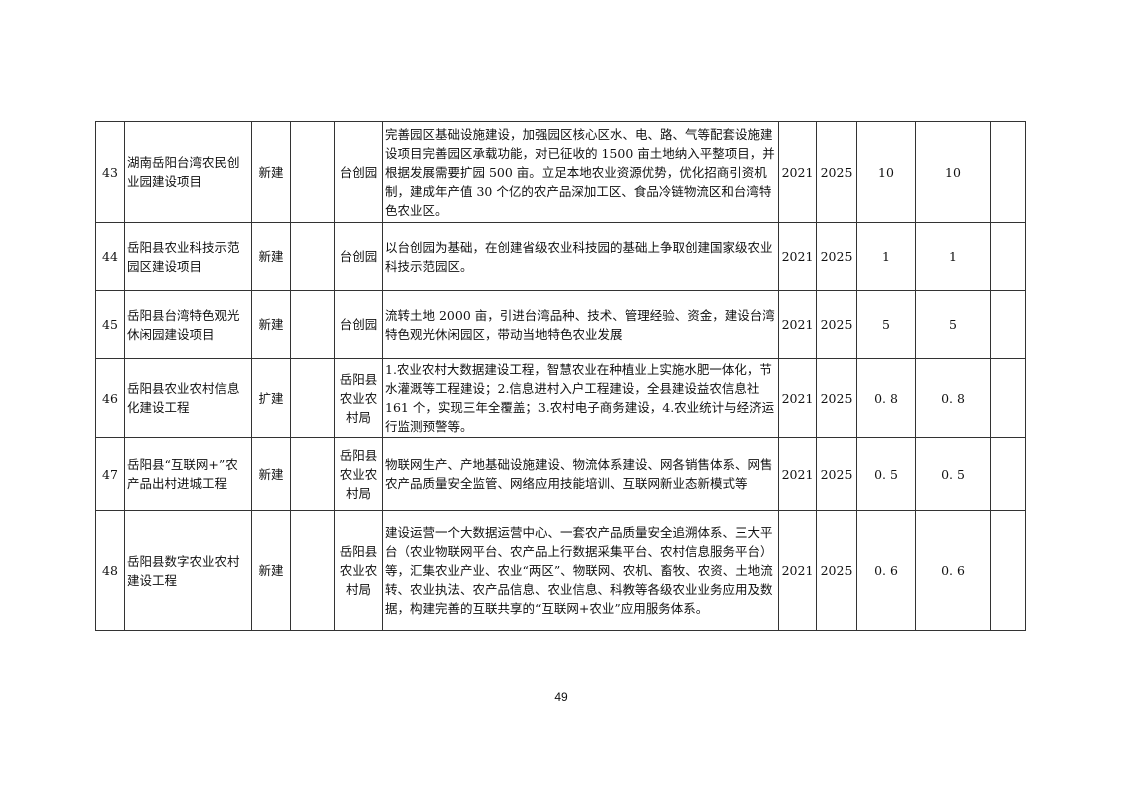 Image resolution: width=1122 pixels, height=793 pixels. Describe the element at coordinates (110, 474) in the screenshot. I see `row-number: 47` at that location.